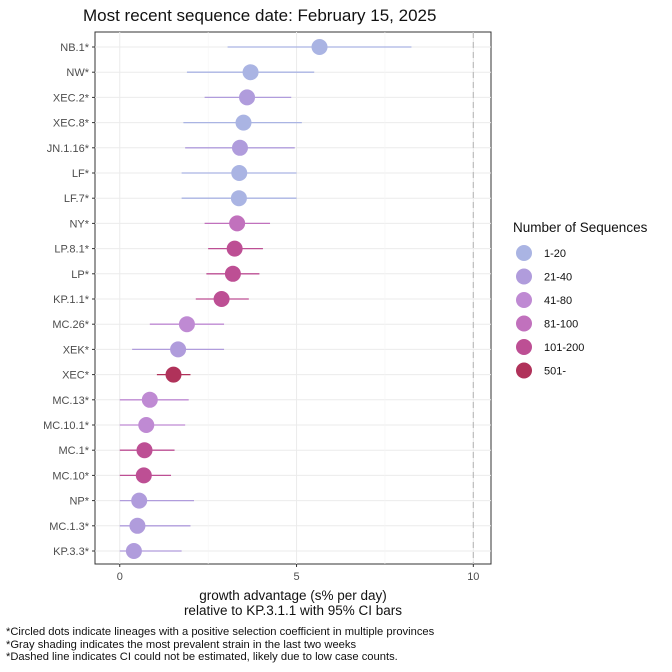  What do you see at coordinates (293, 610) in the screenshot?
I see `x-axis-label-line2: relative to KP.3.1.1 with 95% CI bars` at bounding box center [293, 610].